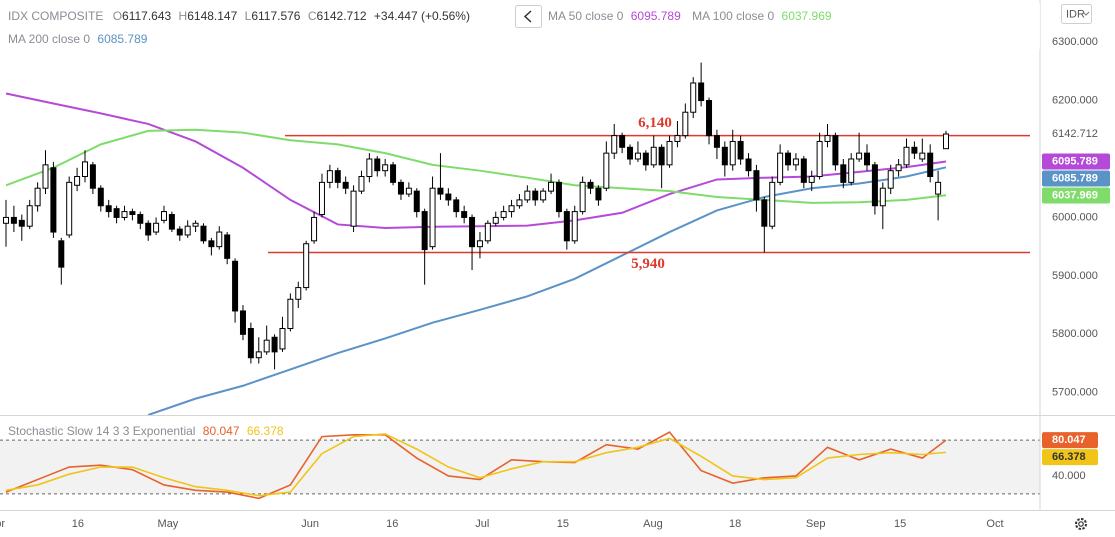 This screenshot has height=537, width=1115. Describe the element at coordinates (482, 524) in the screenshot. I see `x-tick-label: Jul` at that location.